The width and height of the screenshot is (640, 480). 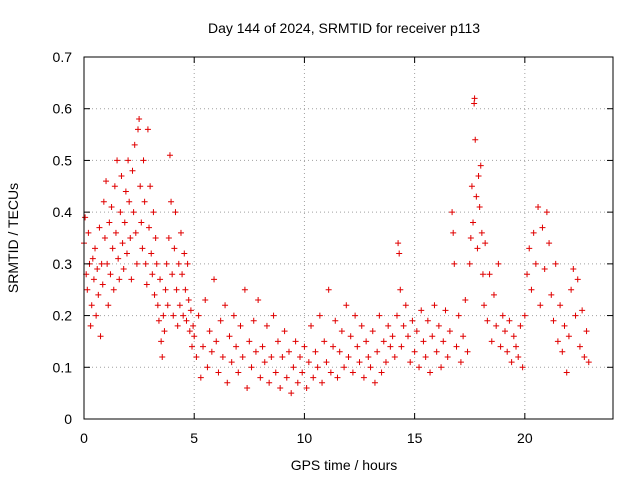 I want to click on x-tick-label: 20, so click(x=525, y=438).